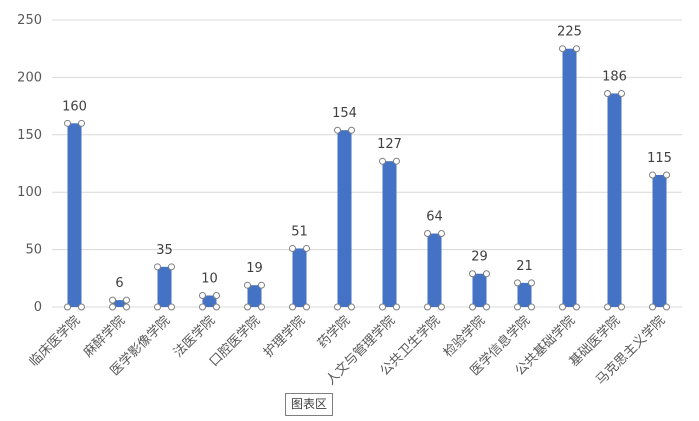 This screenshot has width=699, height=421. Describe the element at coordinates (209, 279) in the screenshot. I see `data-label: 10` at that location.